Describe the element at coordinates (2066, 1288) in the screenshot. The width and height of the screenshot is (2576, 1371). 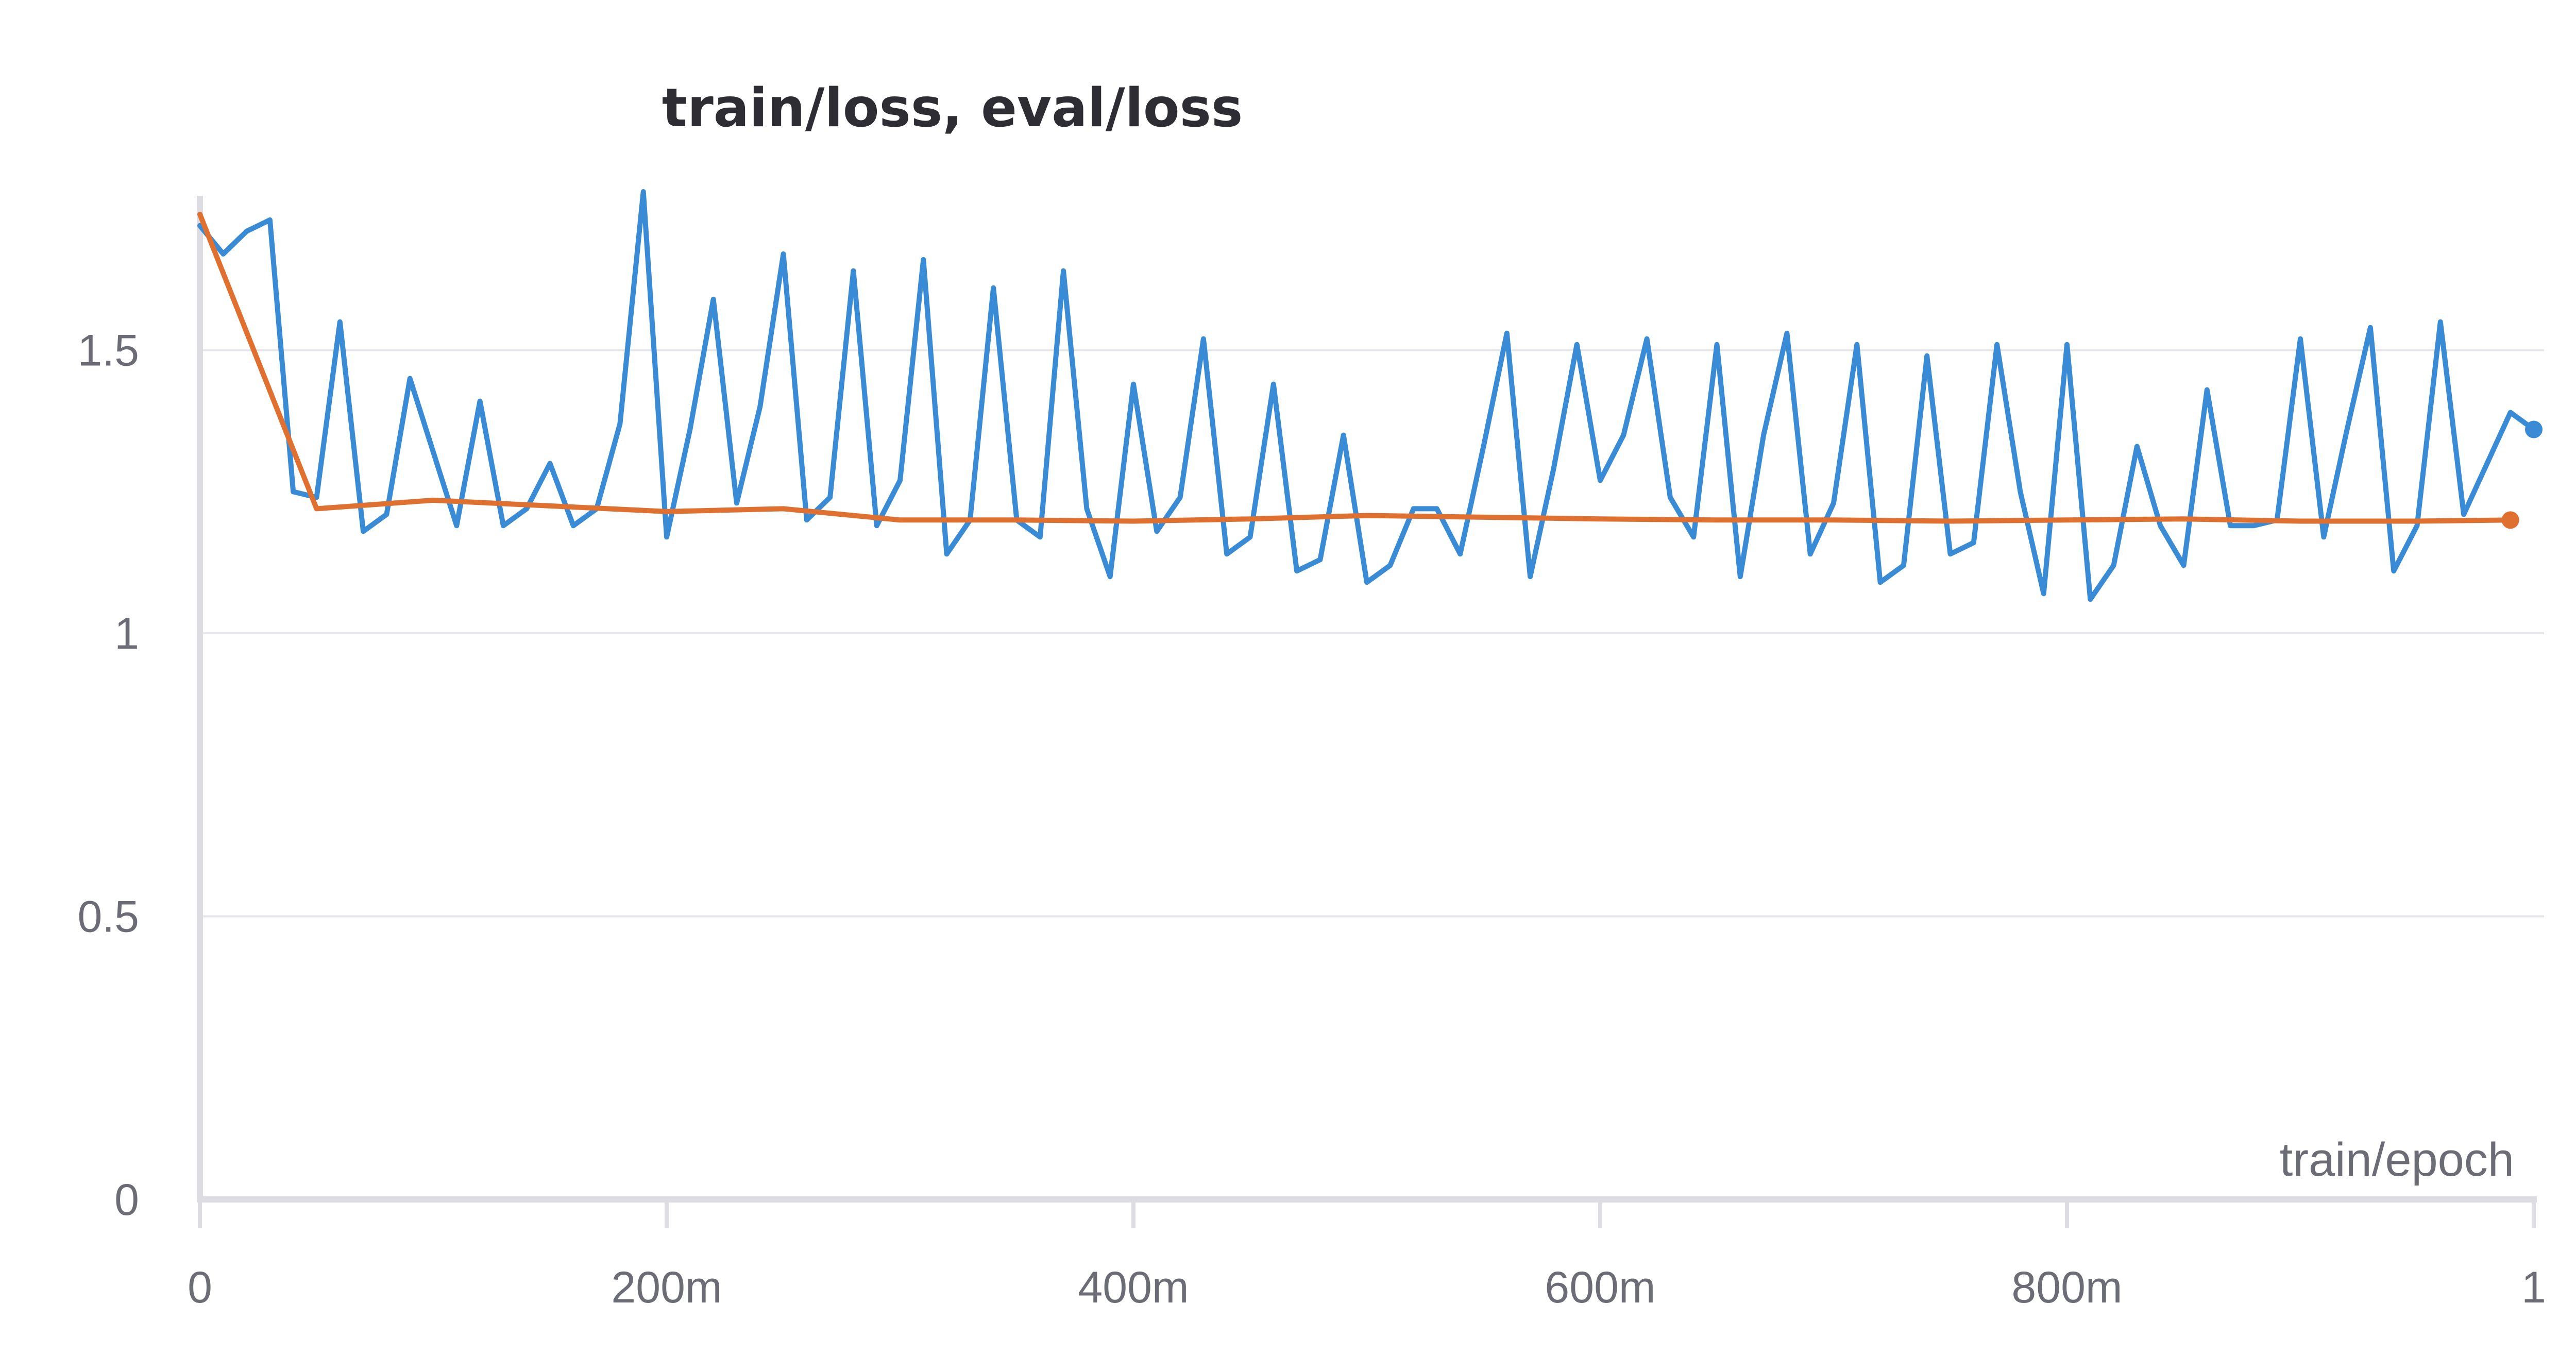
I see `x-tick-label: 800m` at that location.